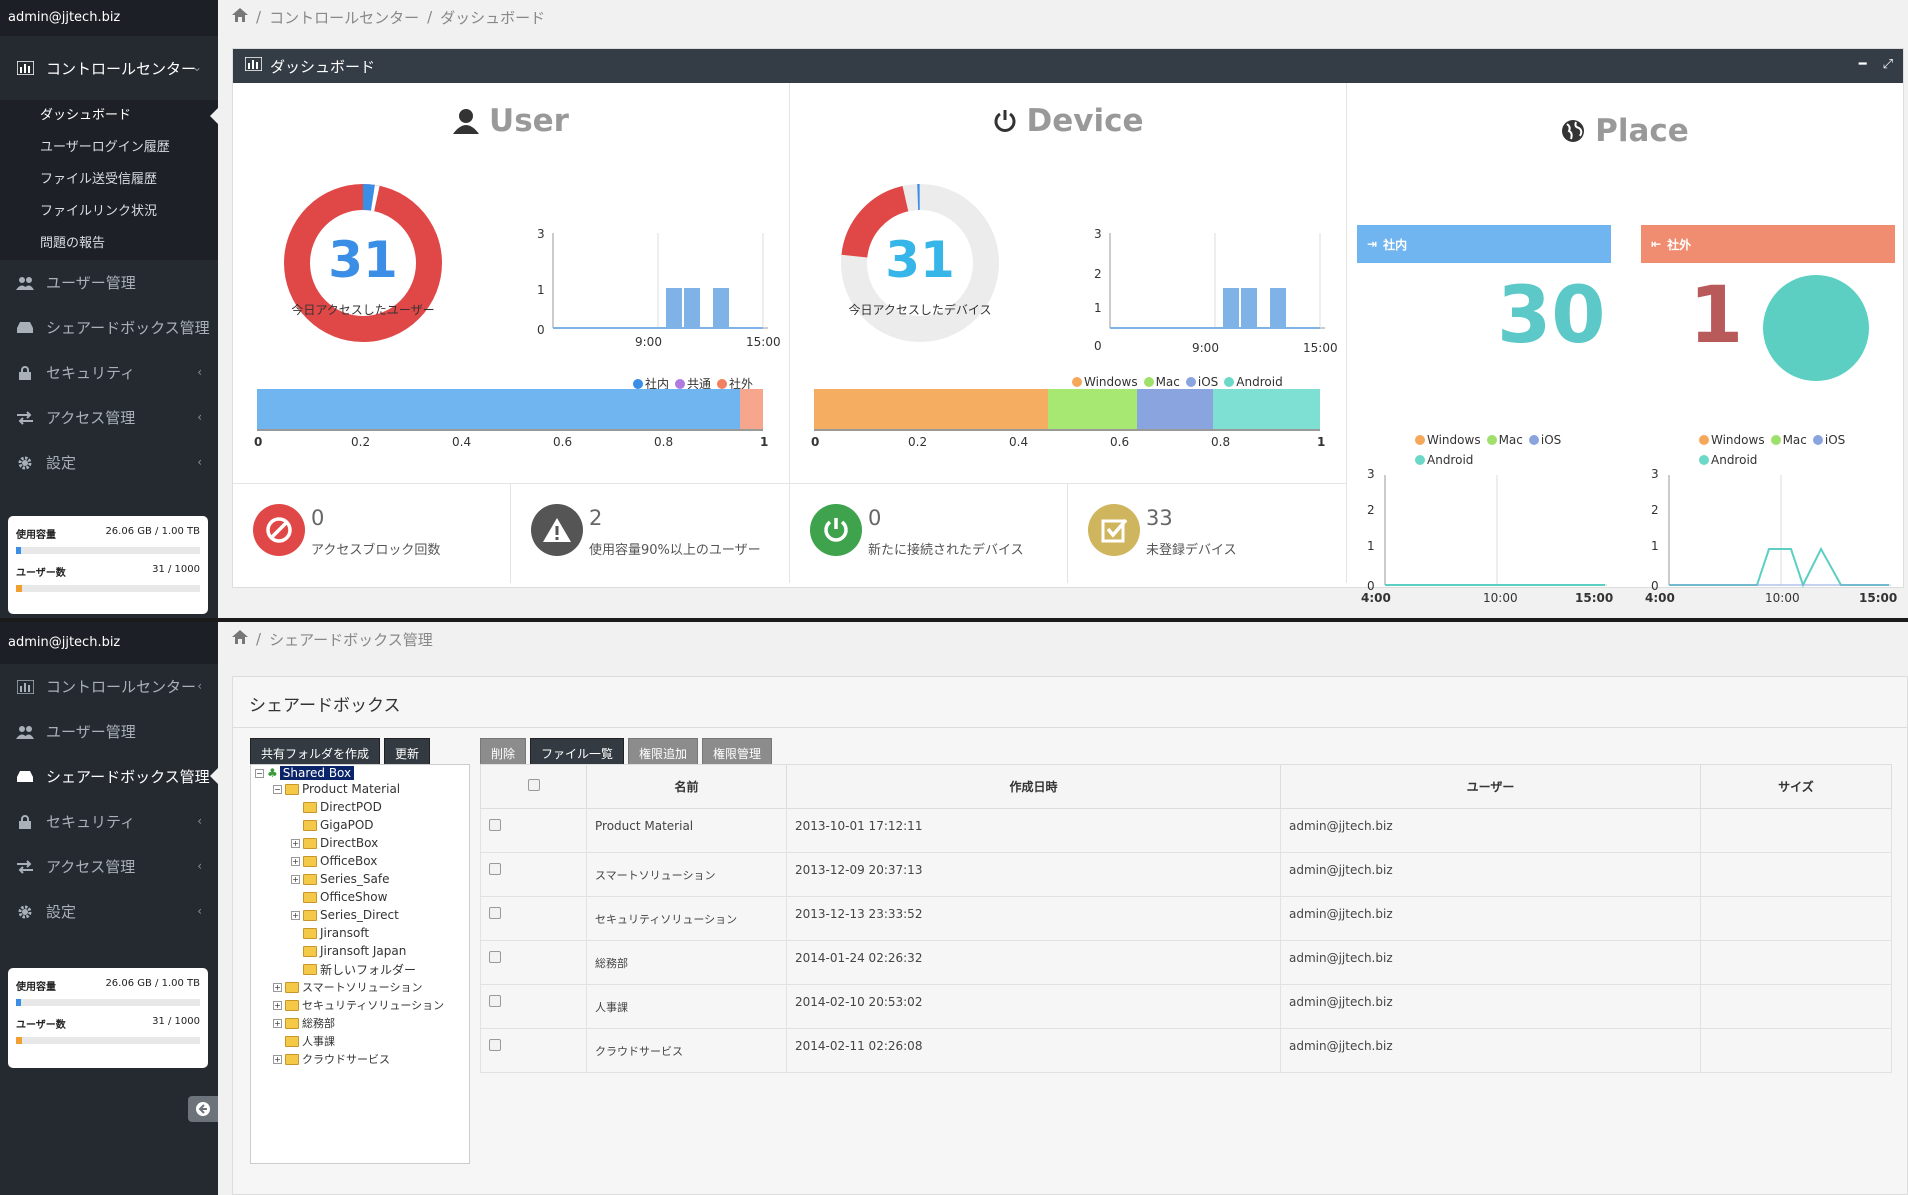  I want to click on nav-label: コントロールセンター, so click(121, 68).